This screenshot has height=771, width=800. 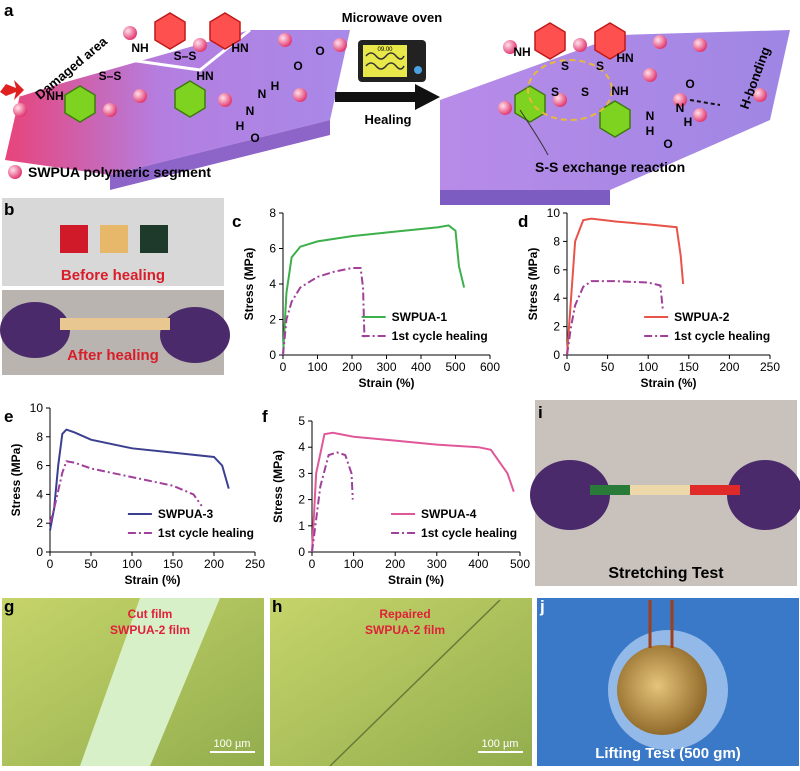 What do you see at coordinates (113, 275) in the screenshot?
I see `photo-caption: Before healing` at bounding box center [113, 275].